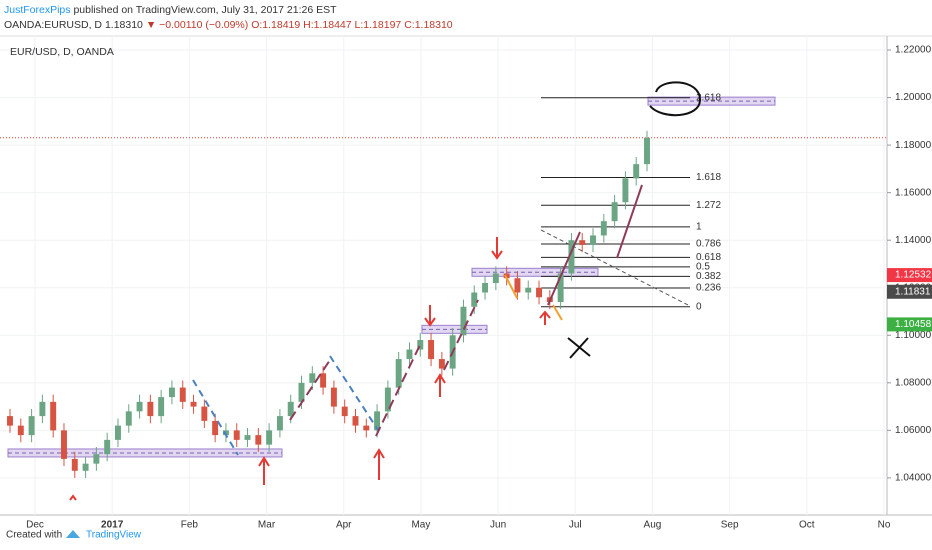 This screenshot has width=932, height=550. I want to click on price-tag-label: 1.12532, so click(913, 275).